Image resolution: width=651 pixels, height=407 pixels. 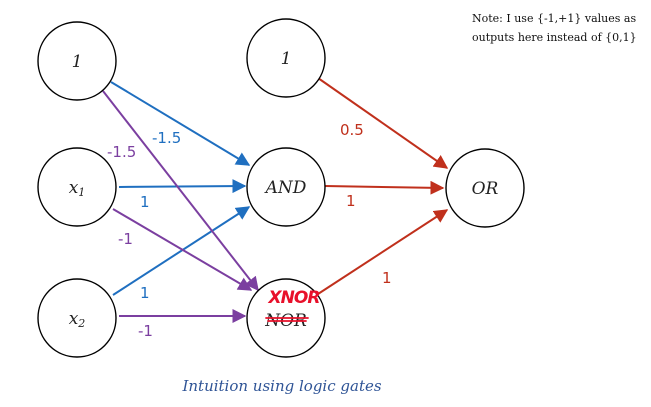 What do you see at coordinates (145, 202) in the screenshot?
I see `weight-x1-to-and: 1` at bounding box center [145, 202].